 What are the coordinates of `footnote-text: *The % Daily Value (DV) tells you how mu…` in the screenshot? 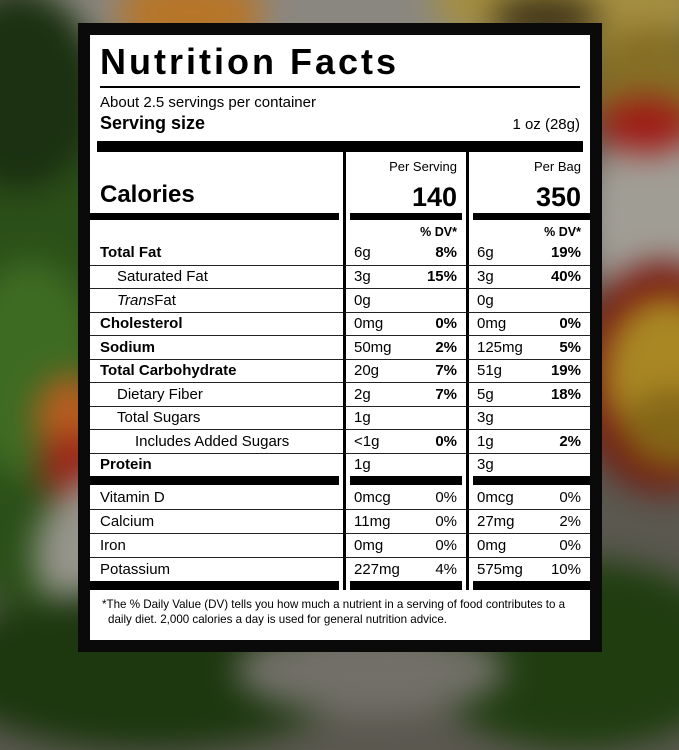 It's located at (334, 612).